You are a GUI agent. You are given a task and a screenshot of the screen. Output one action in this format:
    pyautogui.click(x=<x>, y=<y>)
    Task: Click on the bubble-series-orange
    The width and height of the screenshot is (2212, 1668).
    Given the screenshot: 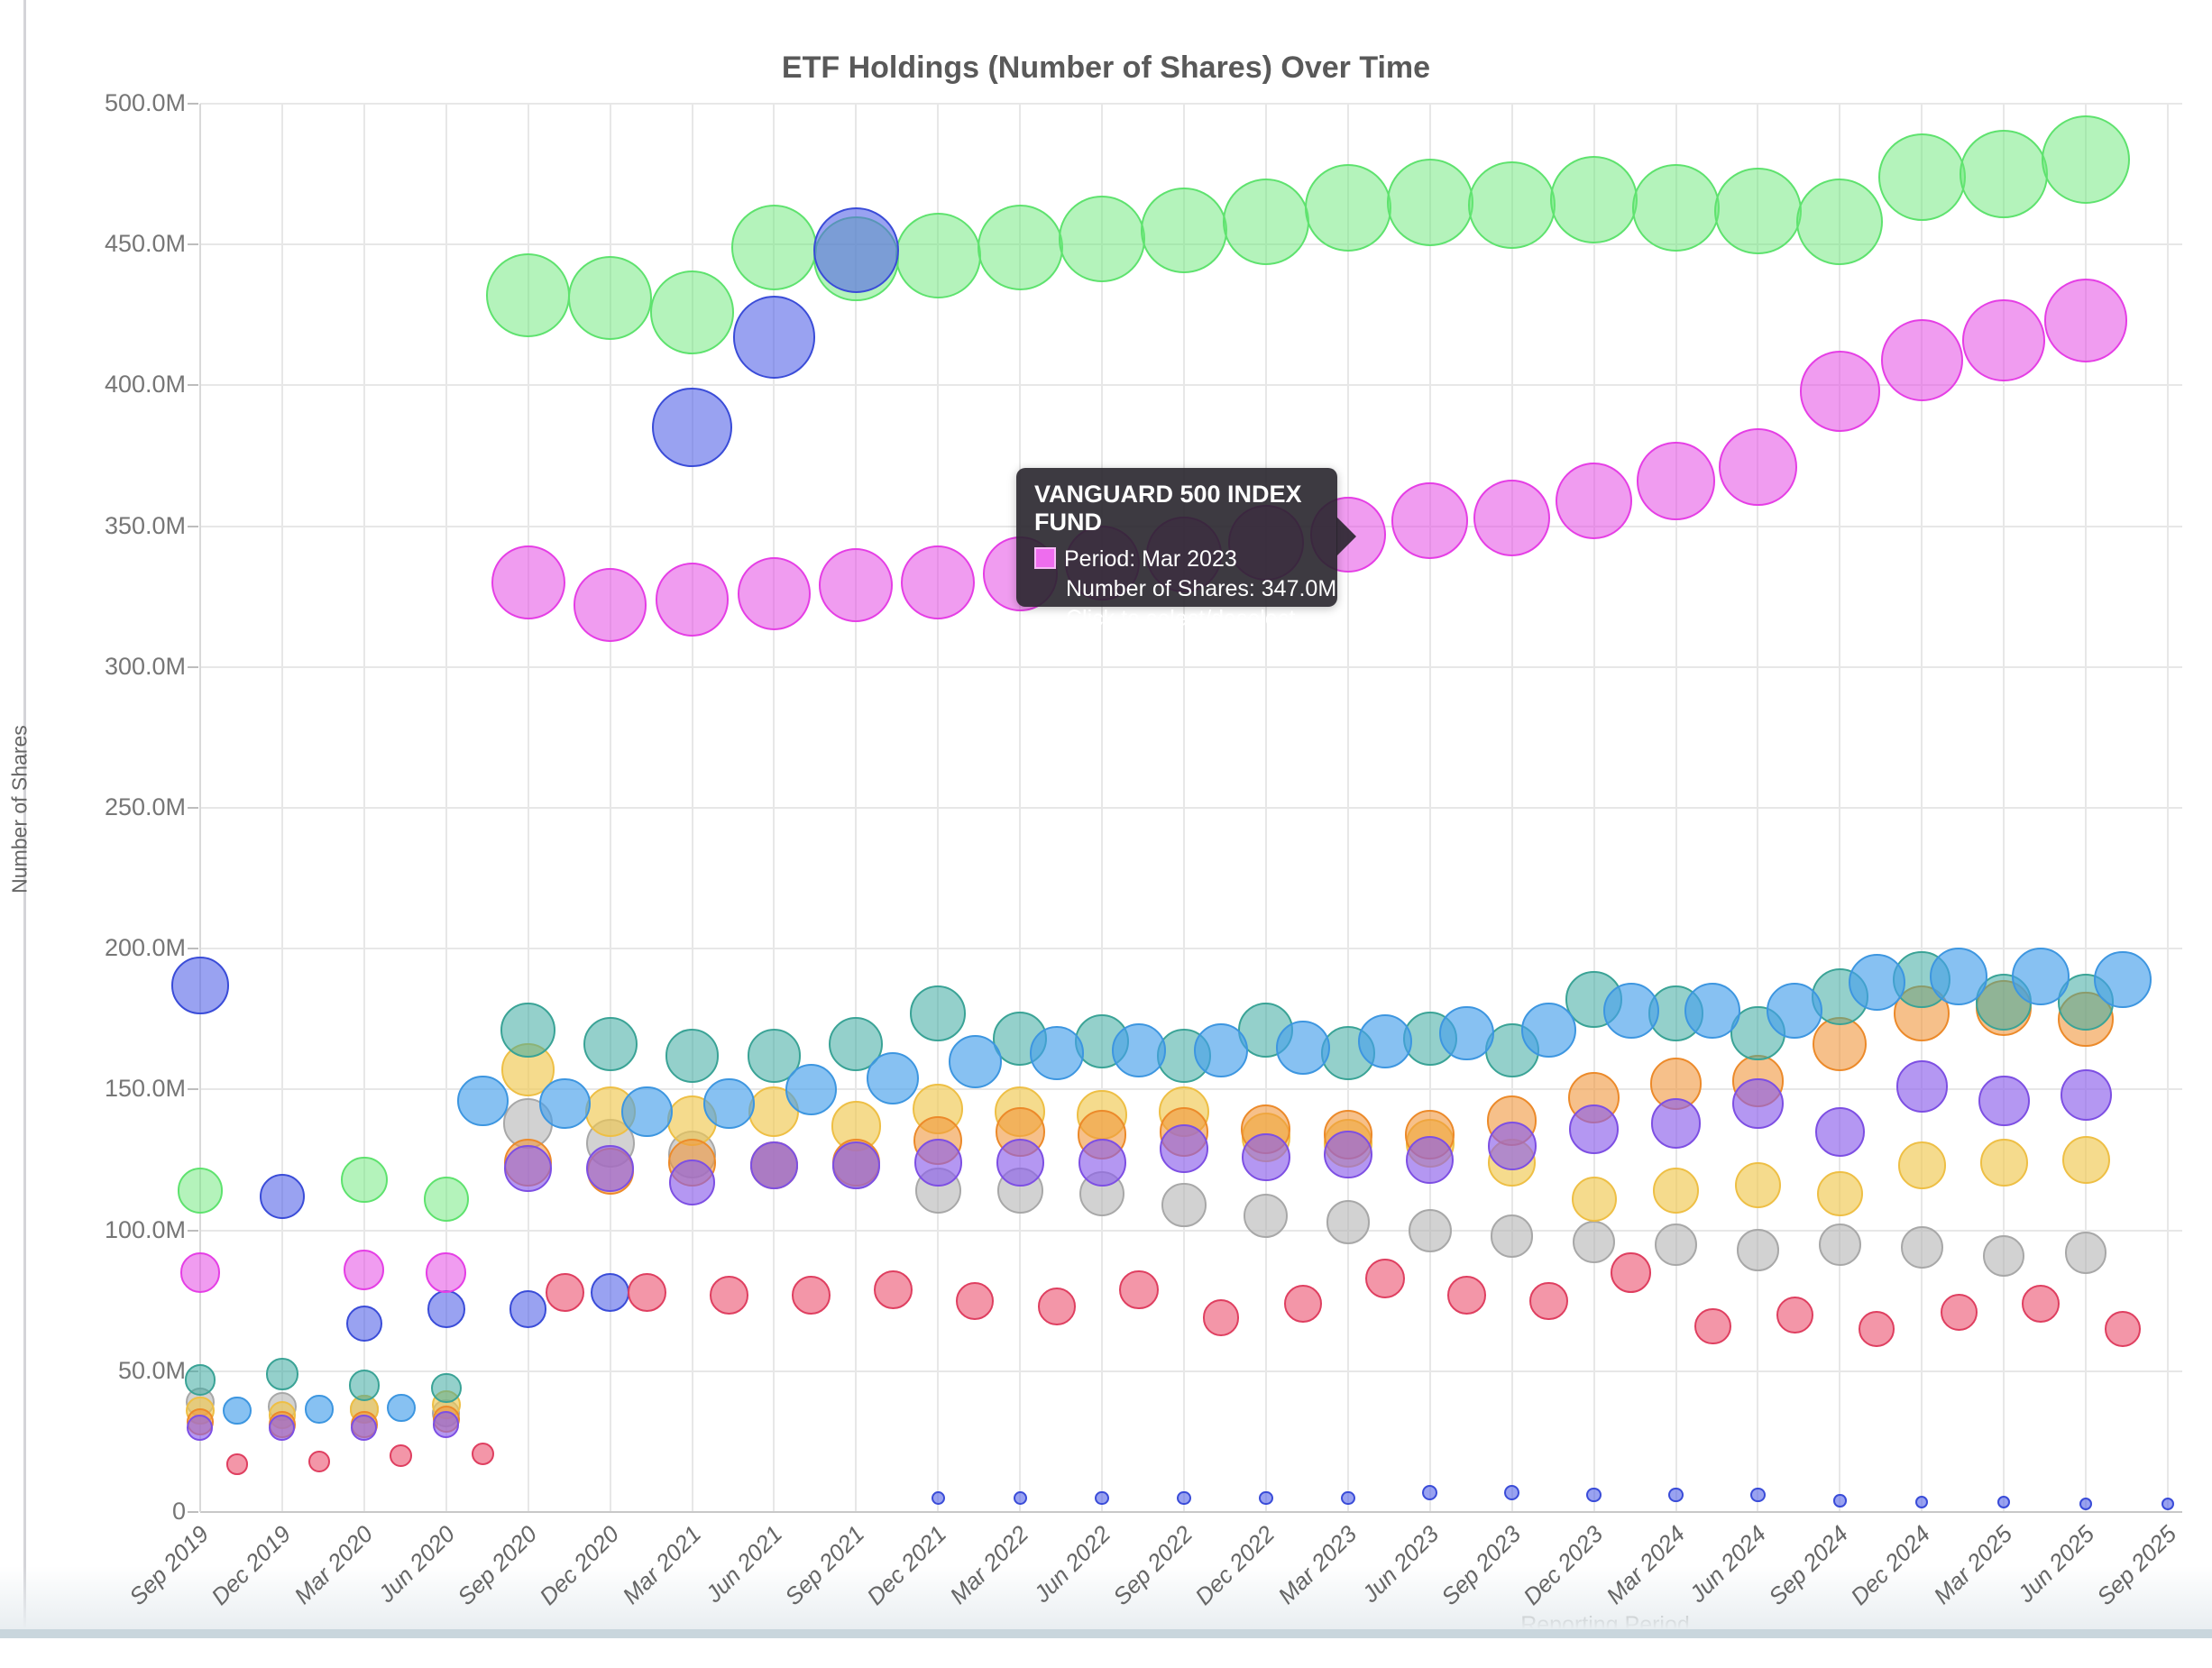 What is the action you would take?
    pyautogui.click(x=1841, y=1044)
    